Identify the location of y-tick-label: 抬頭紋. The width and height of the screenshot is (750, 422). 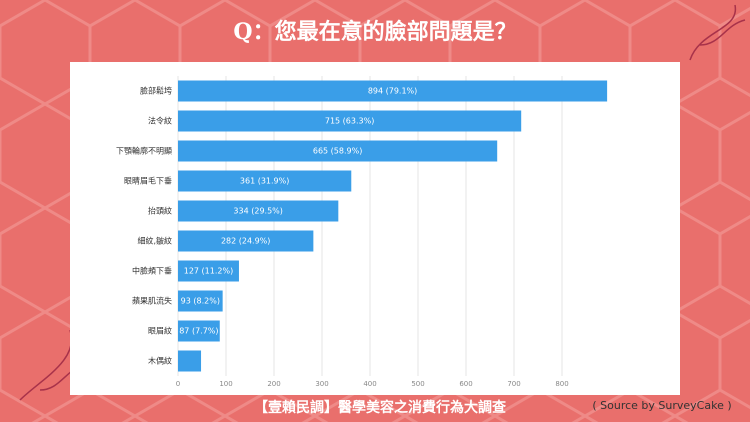
(160, 211).